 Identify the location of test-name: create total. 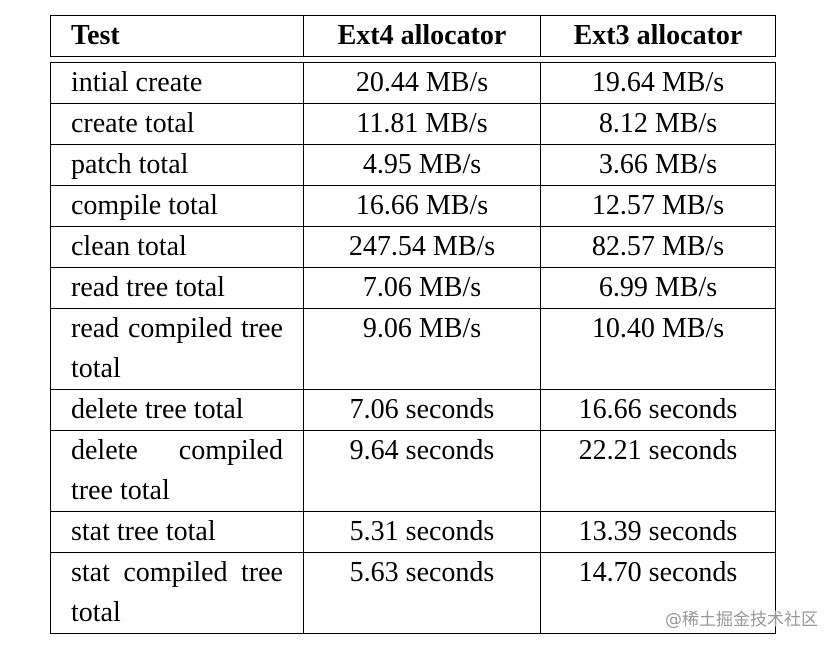
(177, 124).